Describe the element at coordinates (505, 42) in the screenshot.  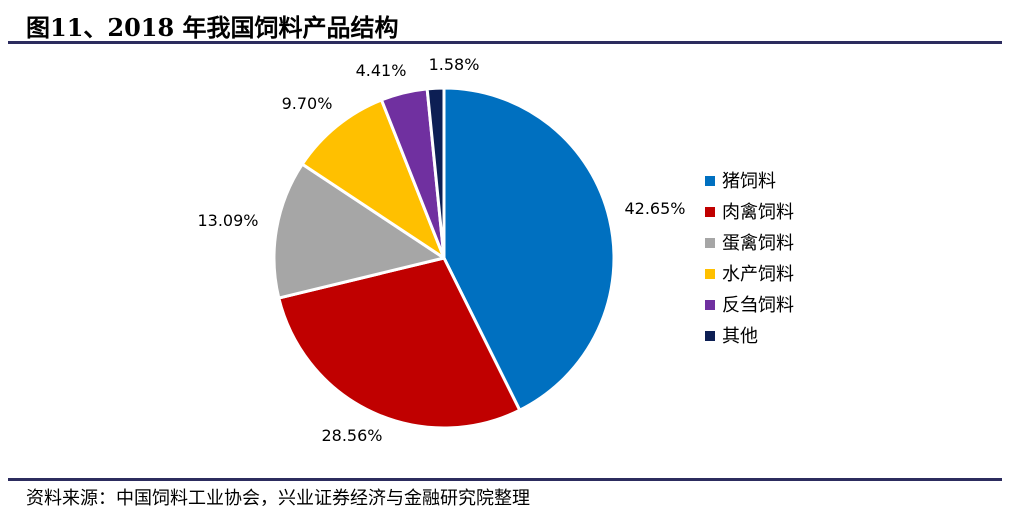
I see `title-rule` at that location.